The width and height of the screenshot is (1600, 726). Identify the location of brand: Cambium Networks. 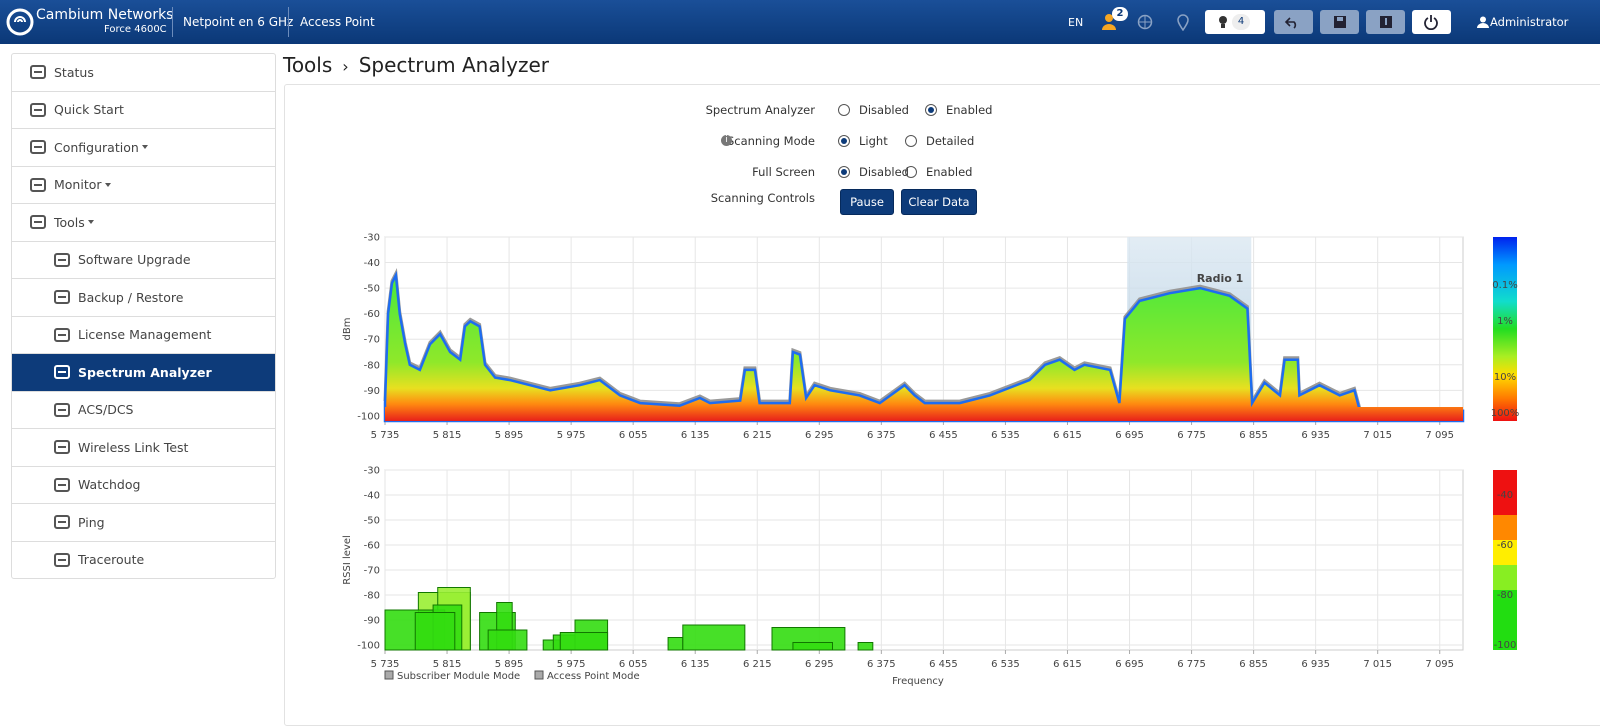
(105, 15).